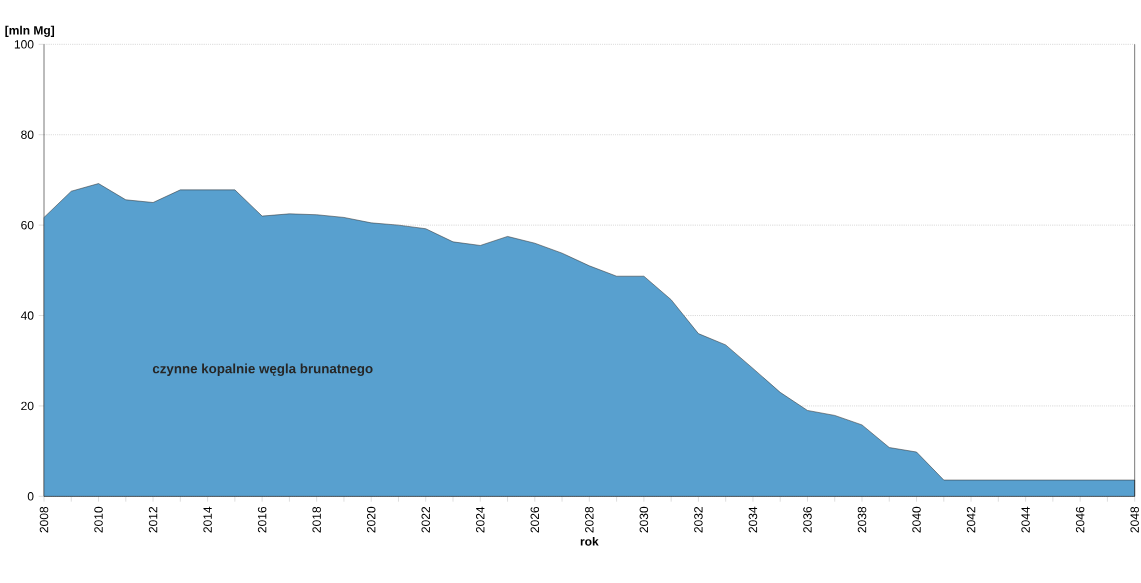 The height and width of the screenshot is (583, 1141). I want to click on annotation: czynne kopalnie węgla brunatnego, so click(262, 370).